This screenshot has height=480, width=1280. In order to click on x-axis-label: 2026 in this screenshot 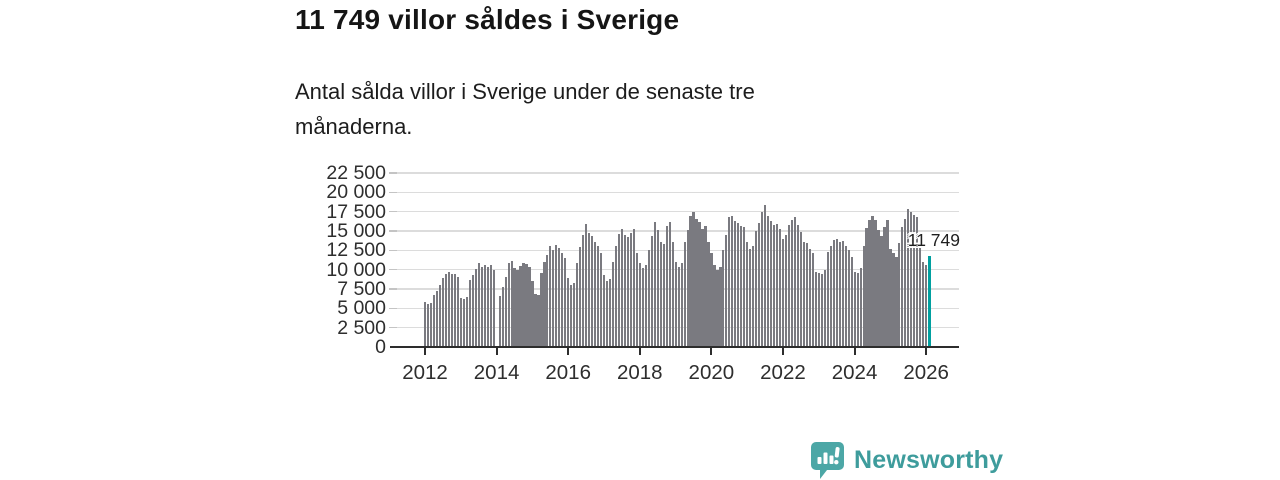, I will do `click(926, 372)`.